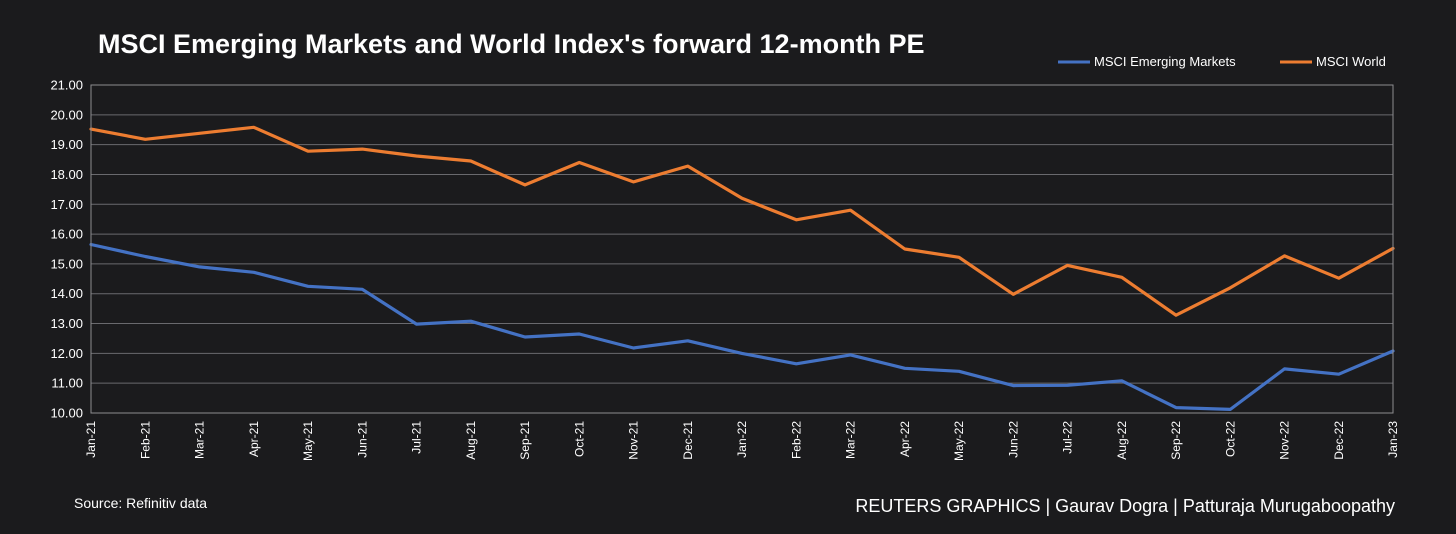 This screenshot has width=1456, height=534. What do you see at coordinates (417, 437) in the screenshot?
I see `x-tick-label: Jul-21` at bounding box center [417, 437].